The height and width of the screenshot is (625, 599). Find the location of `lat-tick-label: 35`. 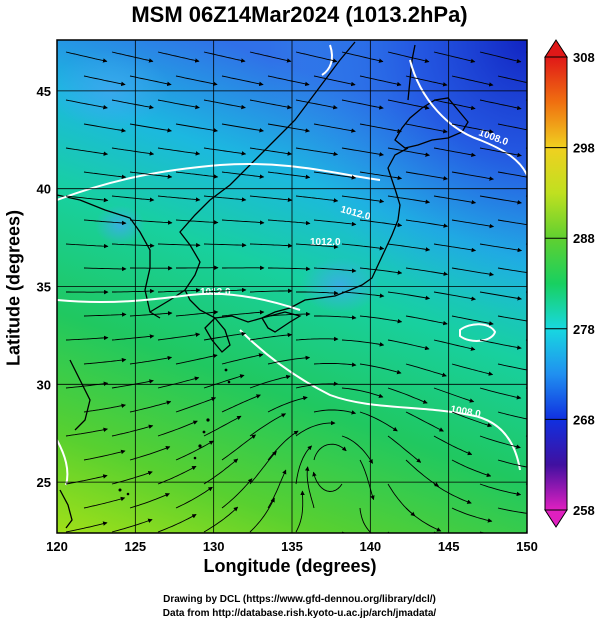

lat-tick-label: 35 is located at coordinates (44, 287).